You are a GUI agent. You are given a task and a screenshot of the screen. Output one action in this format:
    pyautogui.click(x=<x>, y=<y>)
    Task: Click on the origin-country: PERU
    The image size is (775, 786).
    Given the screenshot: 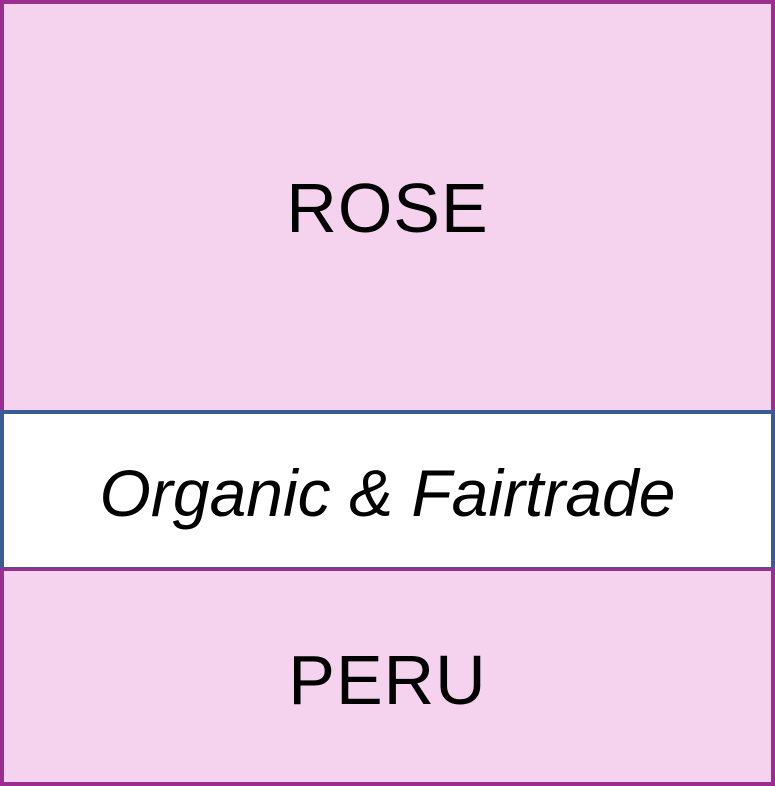 What is the action you would take?
    pyautogui.click(x=387, y=679)
    